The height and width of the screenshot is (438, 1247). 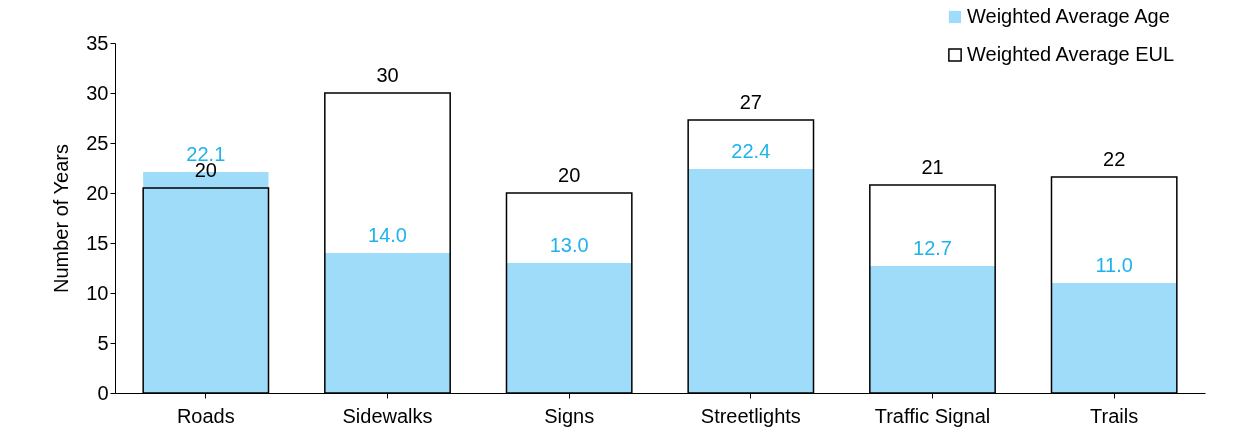 What do you see at coordinates (97, 142) in the screenshot?
I see `y-tick-label: 25` at bounding box center [97, 142].